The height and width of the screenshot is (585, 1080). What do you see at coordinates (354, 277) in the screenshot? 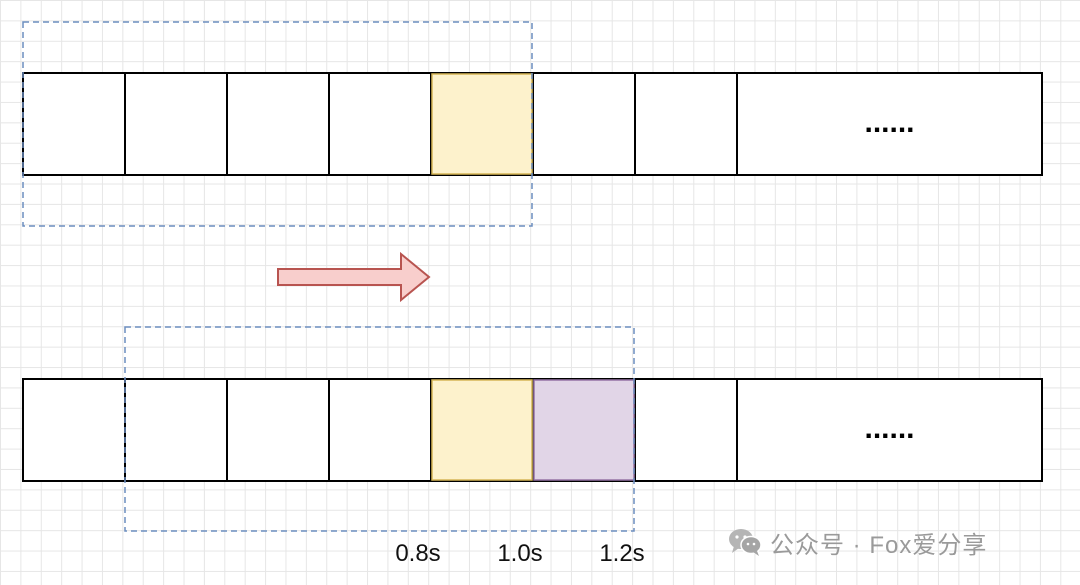
I see `shift-right-arrow` at bounding box center [354, 277].